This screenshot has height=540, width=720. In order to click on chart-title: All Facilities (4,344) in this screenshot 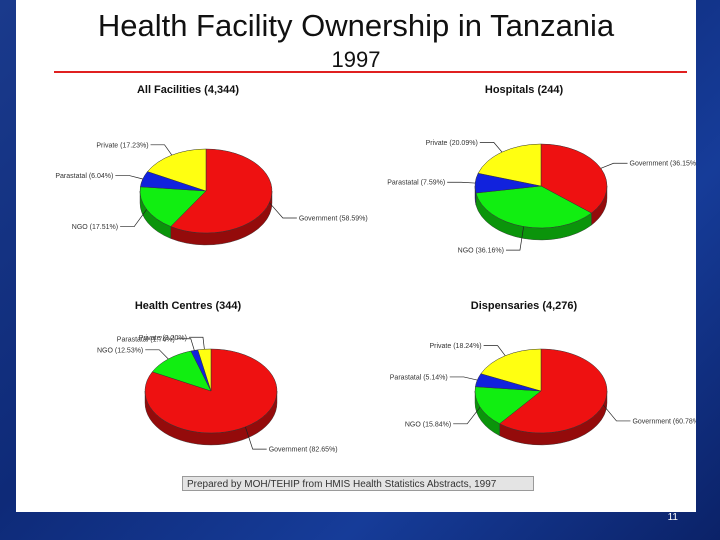, I will do `click(188, 90)`.